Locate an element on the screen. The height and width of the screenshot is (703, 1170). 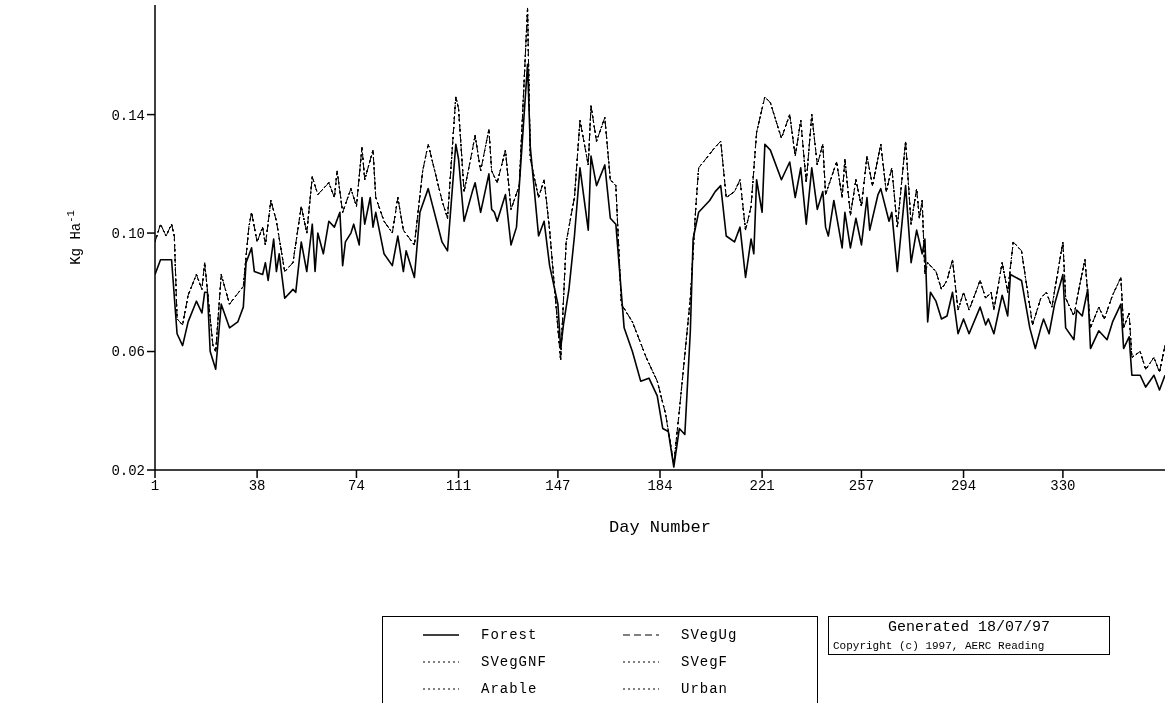
y-tick-label: 0.14 is located at coordinates (128, 115).